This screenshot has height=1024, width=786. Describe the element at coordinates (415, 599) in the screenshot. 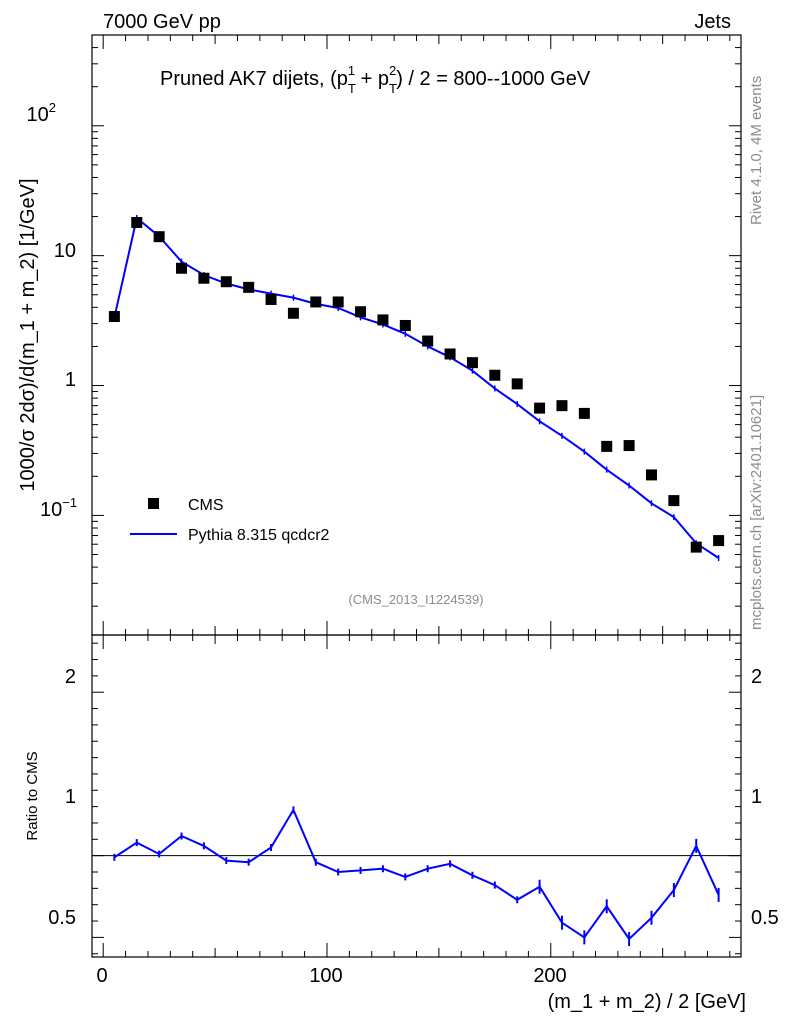

I see `analysis-id: (CMS_2013_I1224539)` at that location.